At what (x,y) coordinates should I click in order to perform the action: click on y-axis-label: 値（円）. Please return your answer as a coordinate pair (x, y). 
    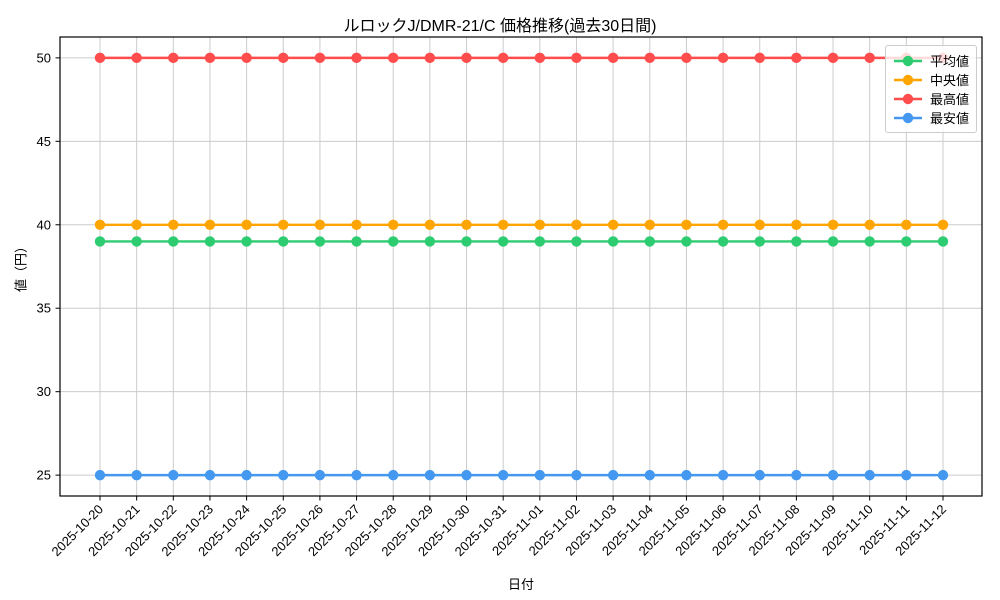
    Looking at the image, I should click on (21, 266).